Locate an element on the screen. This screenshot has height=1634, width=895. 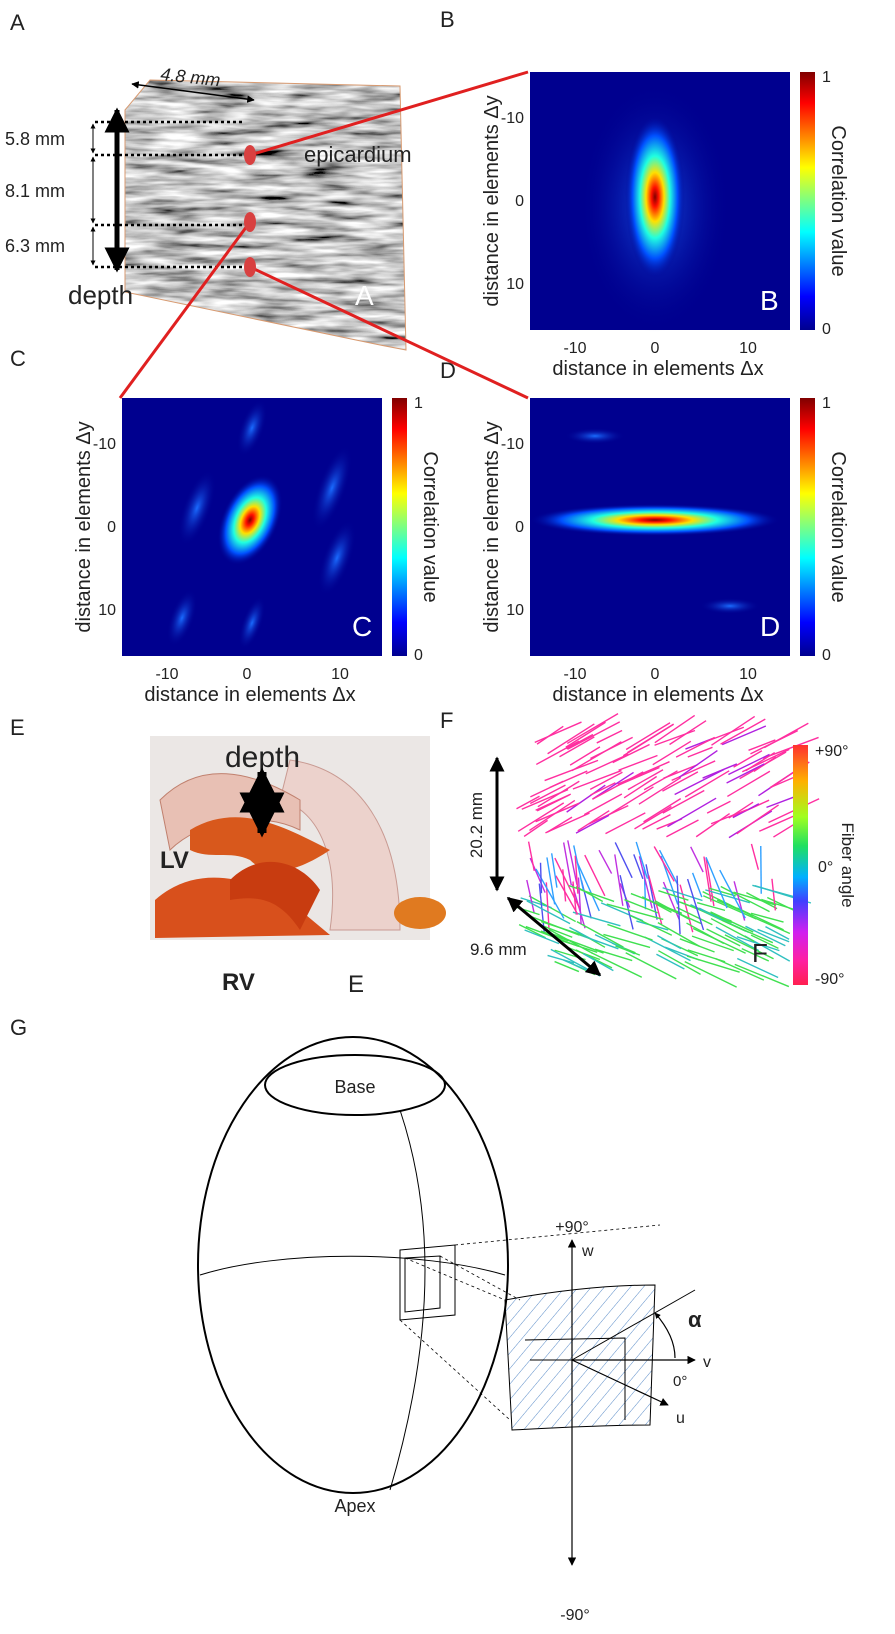
zero-angle: 0° is located at coordinates (680, 1381).